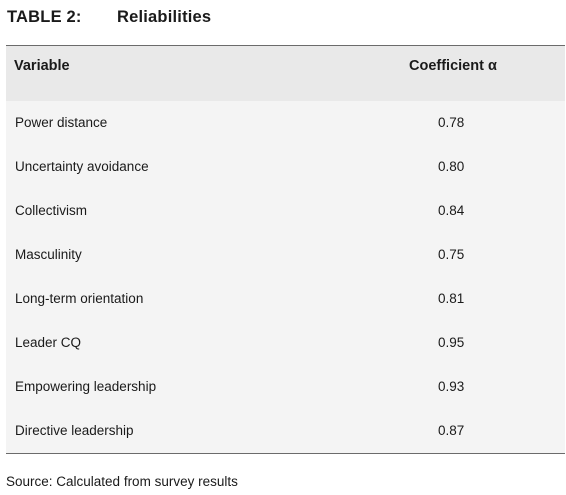 The image size is (566, 495). What do you see at coordinates (285, 255) in the screenshot?
I see `table-row: Masculinity 0.75` at bounding box center [285, 255].